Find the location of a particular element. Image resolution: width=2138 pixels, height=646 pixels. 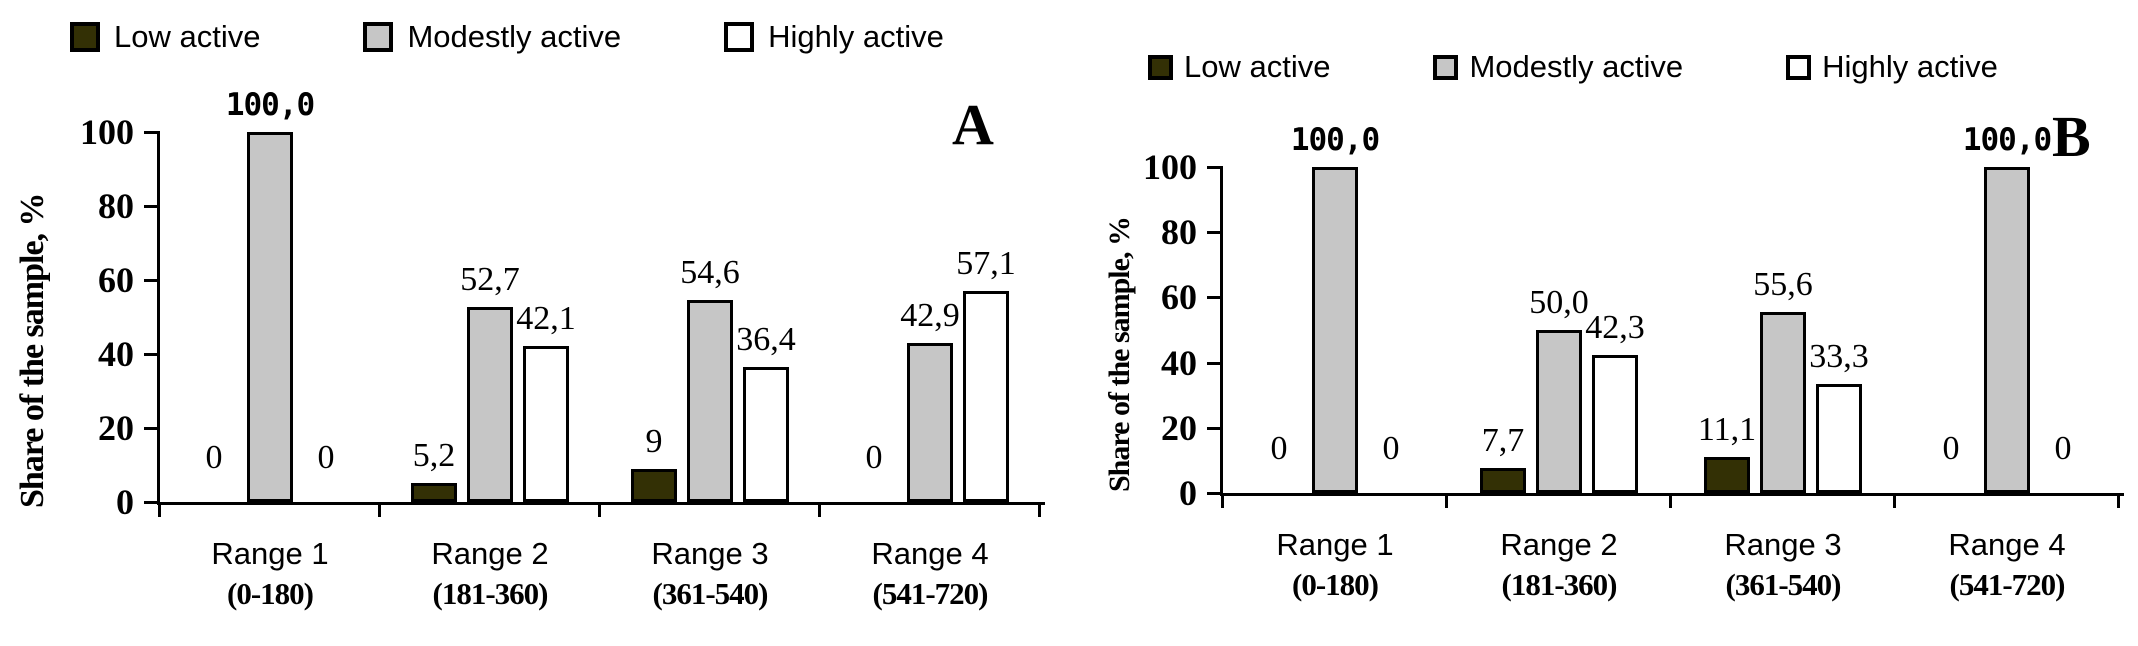

bar-value-label: 57,1 is located at coordinates (986, 263).